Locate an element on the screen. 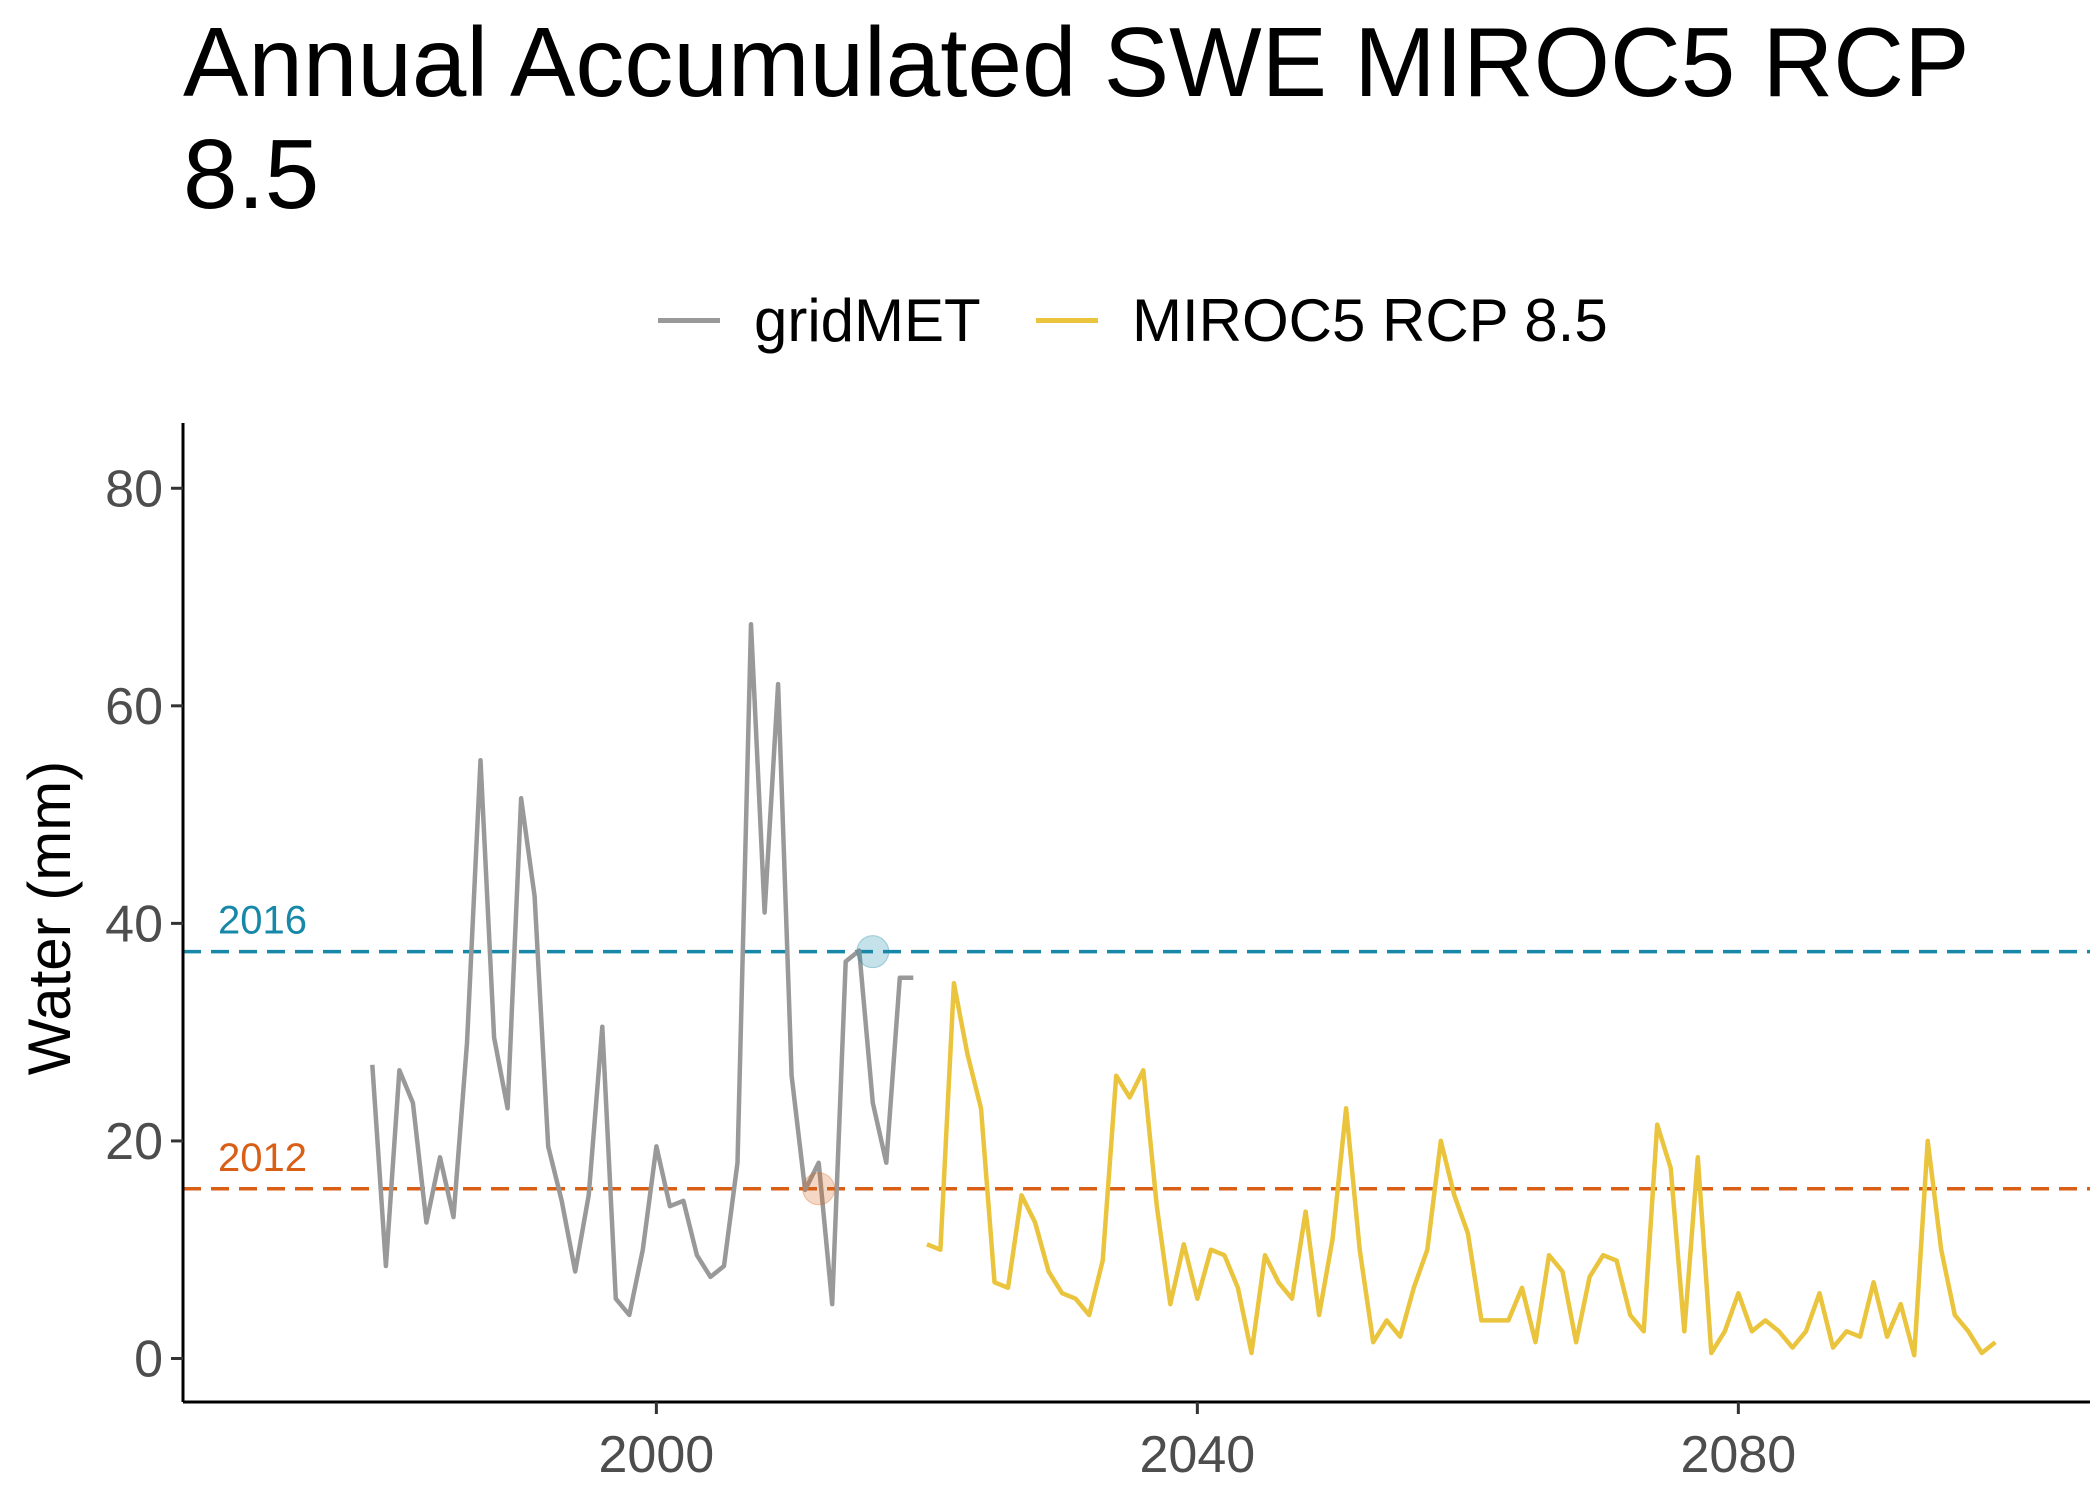 The width and height of the screenshot is (2100, 1499). marker-2016 is located at coordinates (873, 952).